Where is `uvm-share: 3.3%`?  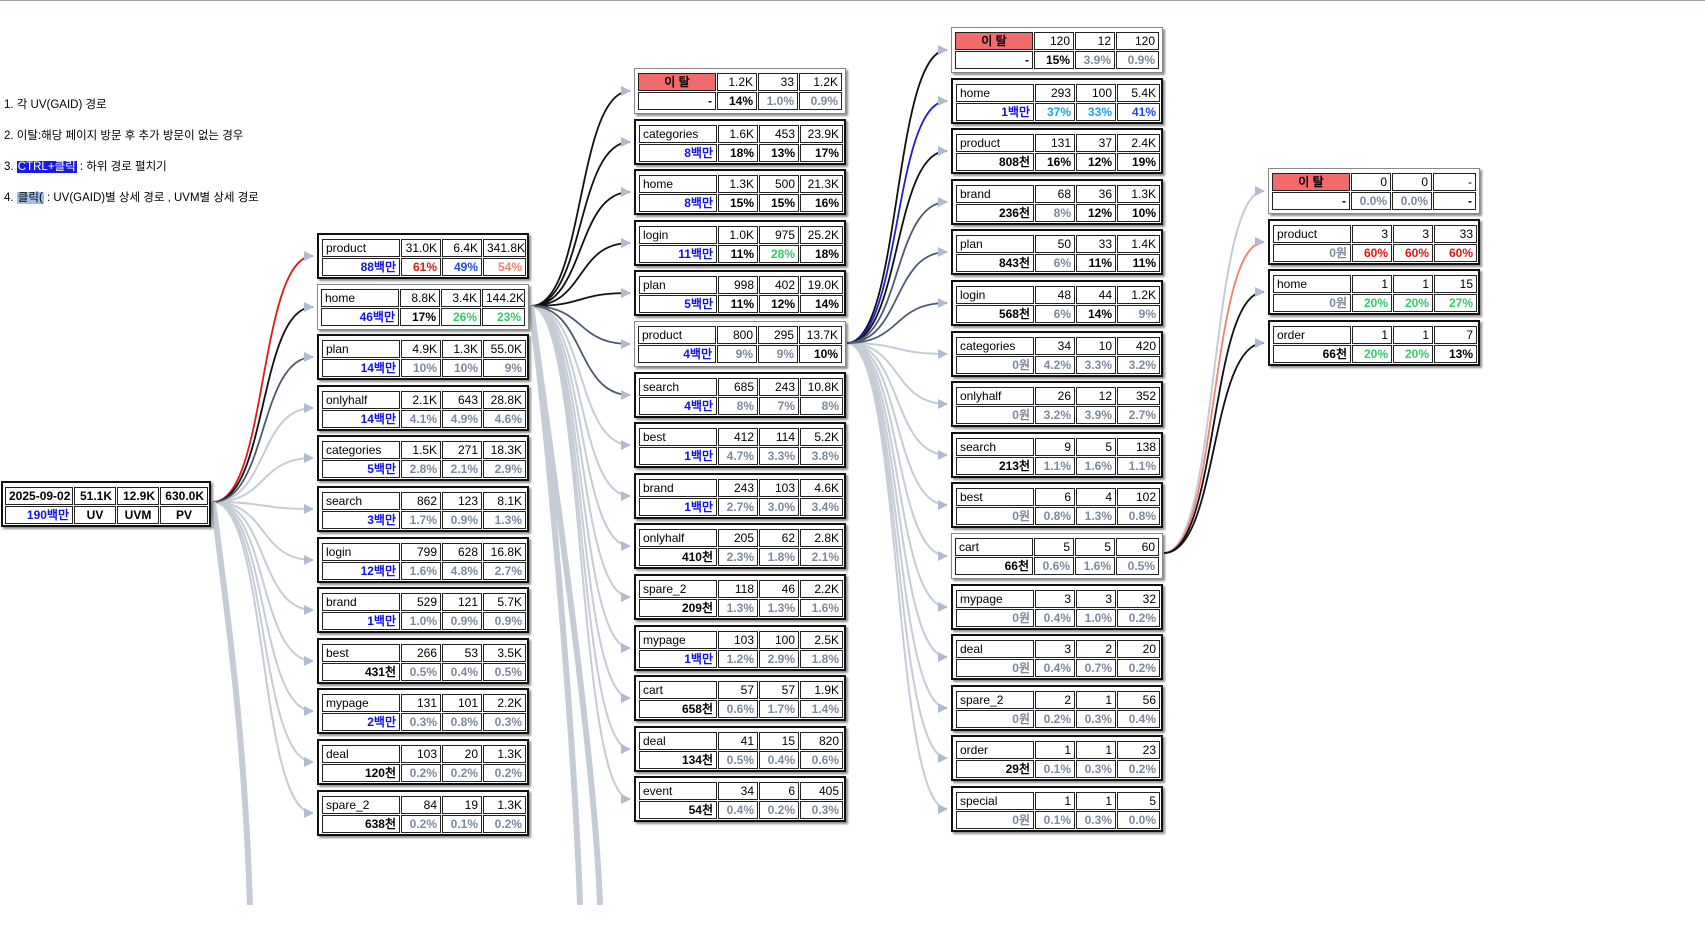
uvm-share: 3.3% is located at coordinates (1096, 365).